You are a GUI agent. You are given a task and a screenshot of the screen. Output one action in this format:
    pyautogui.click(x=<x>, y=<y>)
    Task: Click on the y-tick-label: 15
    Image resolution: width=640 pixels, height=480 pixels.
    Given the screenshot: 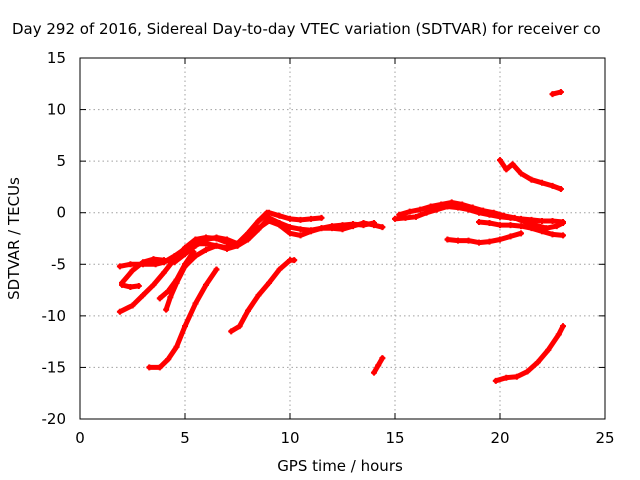 What is the action you would take?
    pyautogui.click(x=56, y=58)
    